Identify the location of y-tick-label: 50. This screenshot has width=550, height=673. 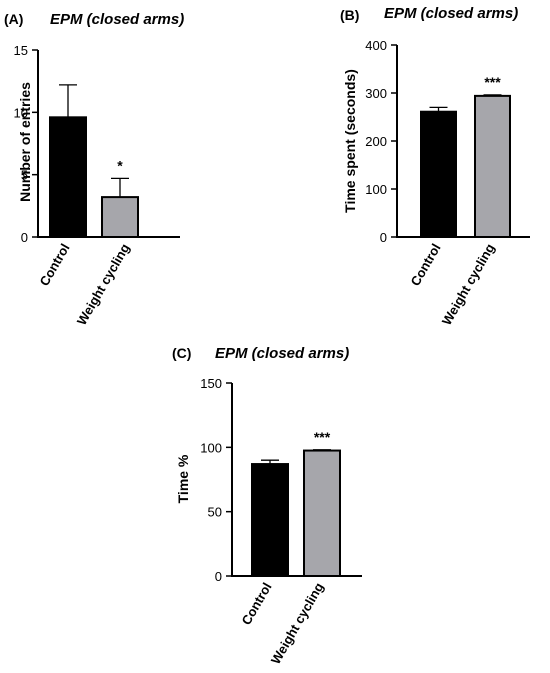
(215, 512).